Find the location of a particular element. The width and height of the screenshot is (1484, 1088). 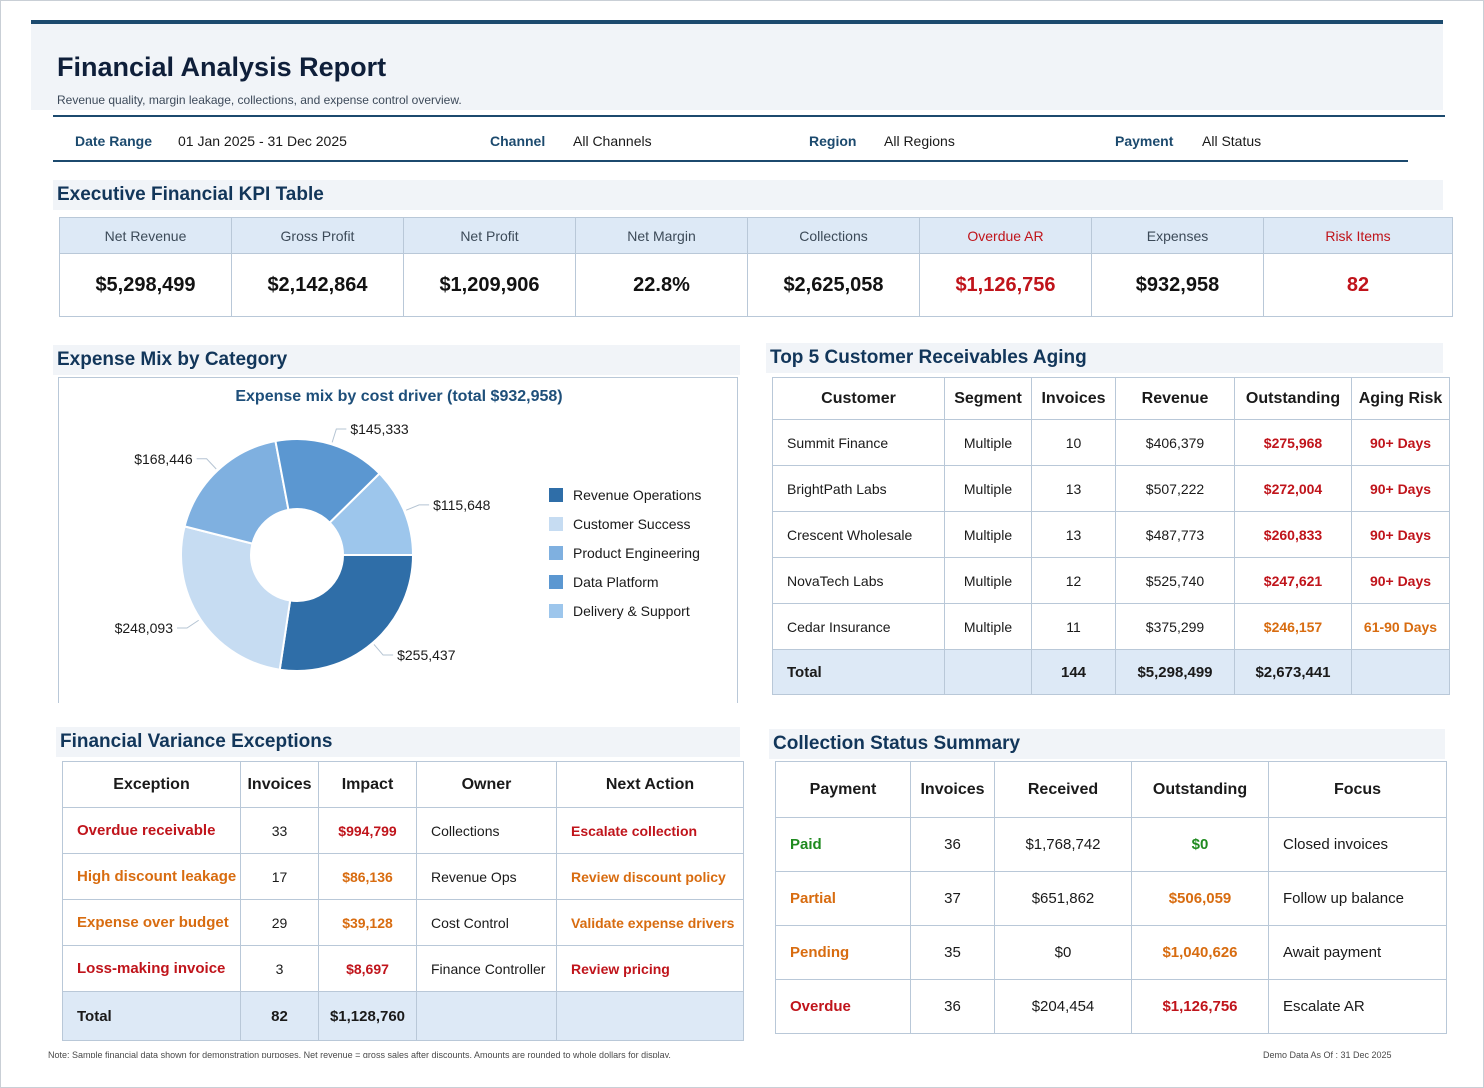

focus-cell: Await payment is located at coordinates (1357, 952).